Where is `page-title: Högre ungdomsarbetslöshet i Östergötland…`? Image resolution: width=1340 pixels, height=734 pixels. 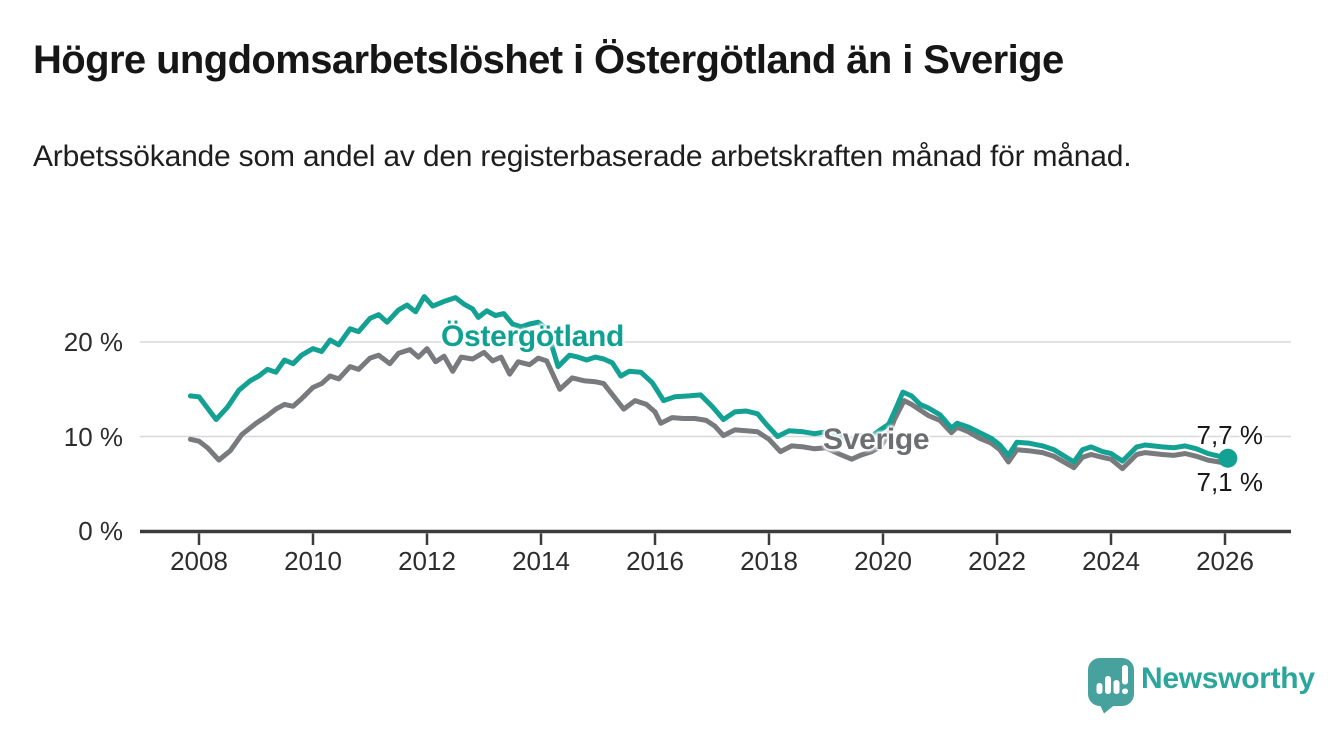
page-title: Högre ungdomsarbetslöshet i Östergötland… is located at coordinates (548, 60).